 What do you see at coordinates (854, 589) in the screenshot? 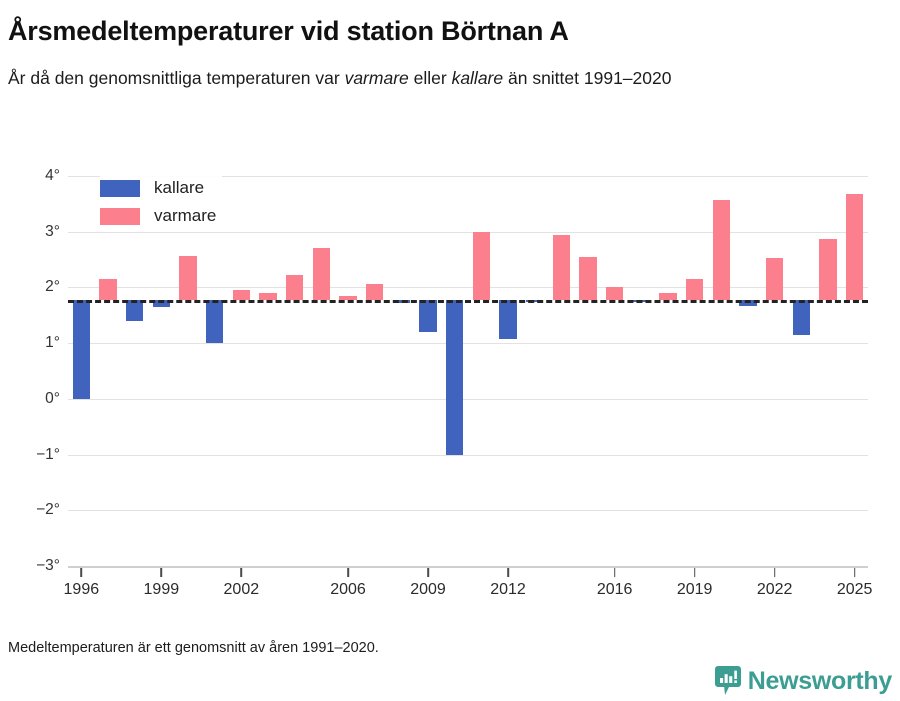
I see `x-tick-label: 2025` at bounding box center [854, 589].